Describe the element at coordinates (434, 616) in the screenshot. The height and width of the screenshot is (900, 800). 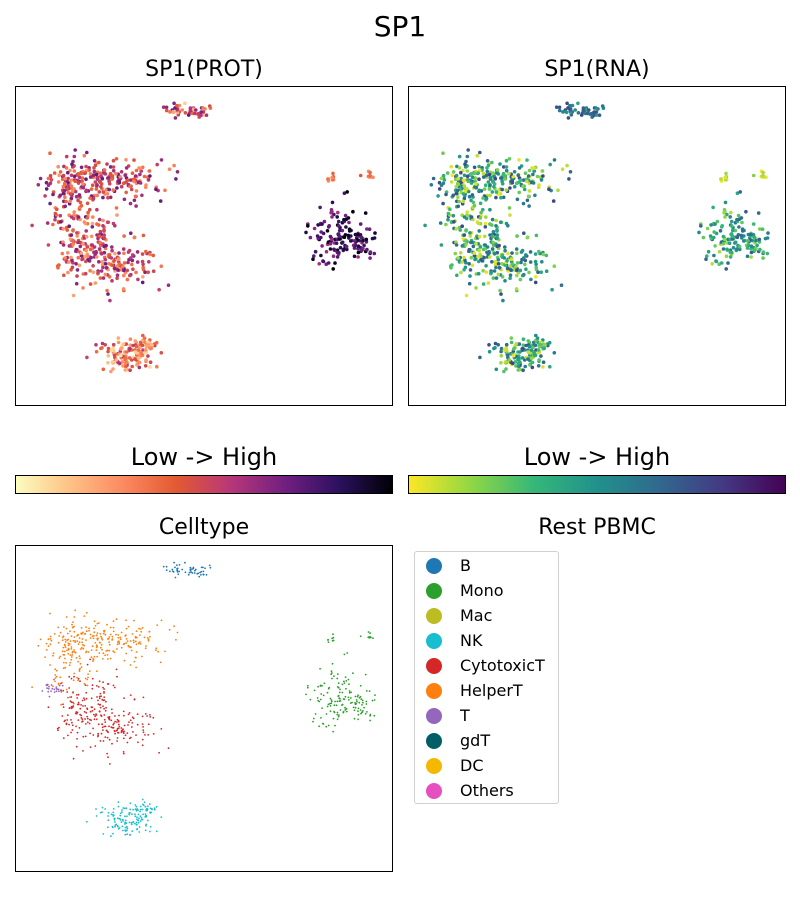
I see `legend-marker` at that location.